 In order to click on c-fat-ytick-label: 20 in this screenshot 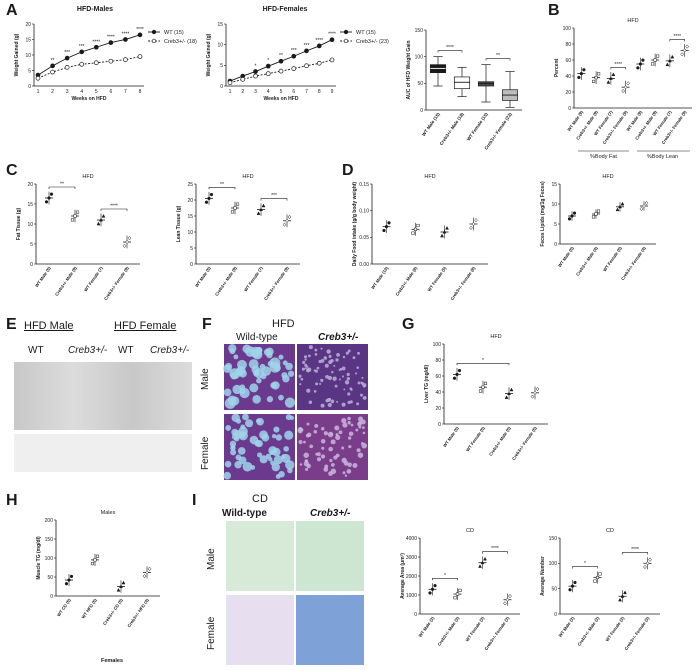, I will do `click(30, 185)`.